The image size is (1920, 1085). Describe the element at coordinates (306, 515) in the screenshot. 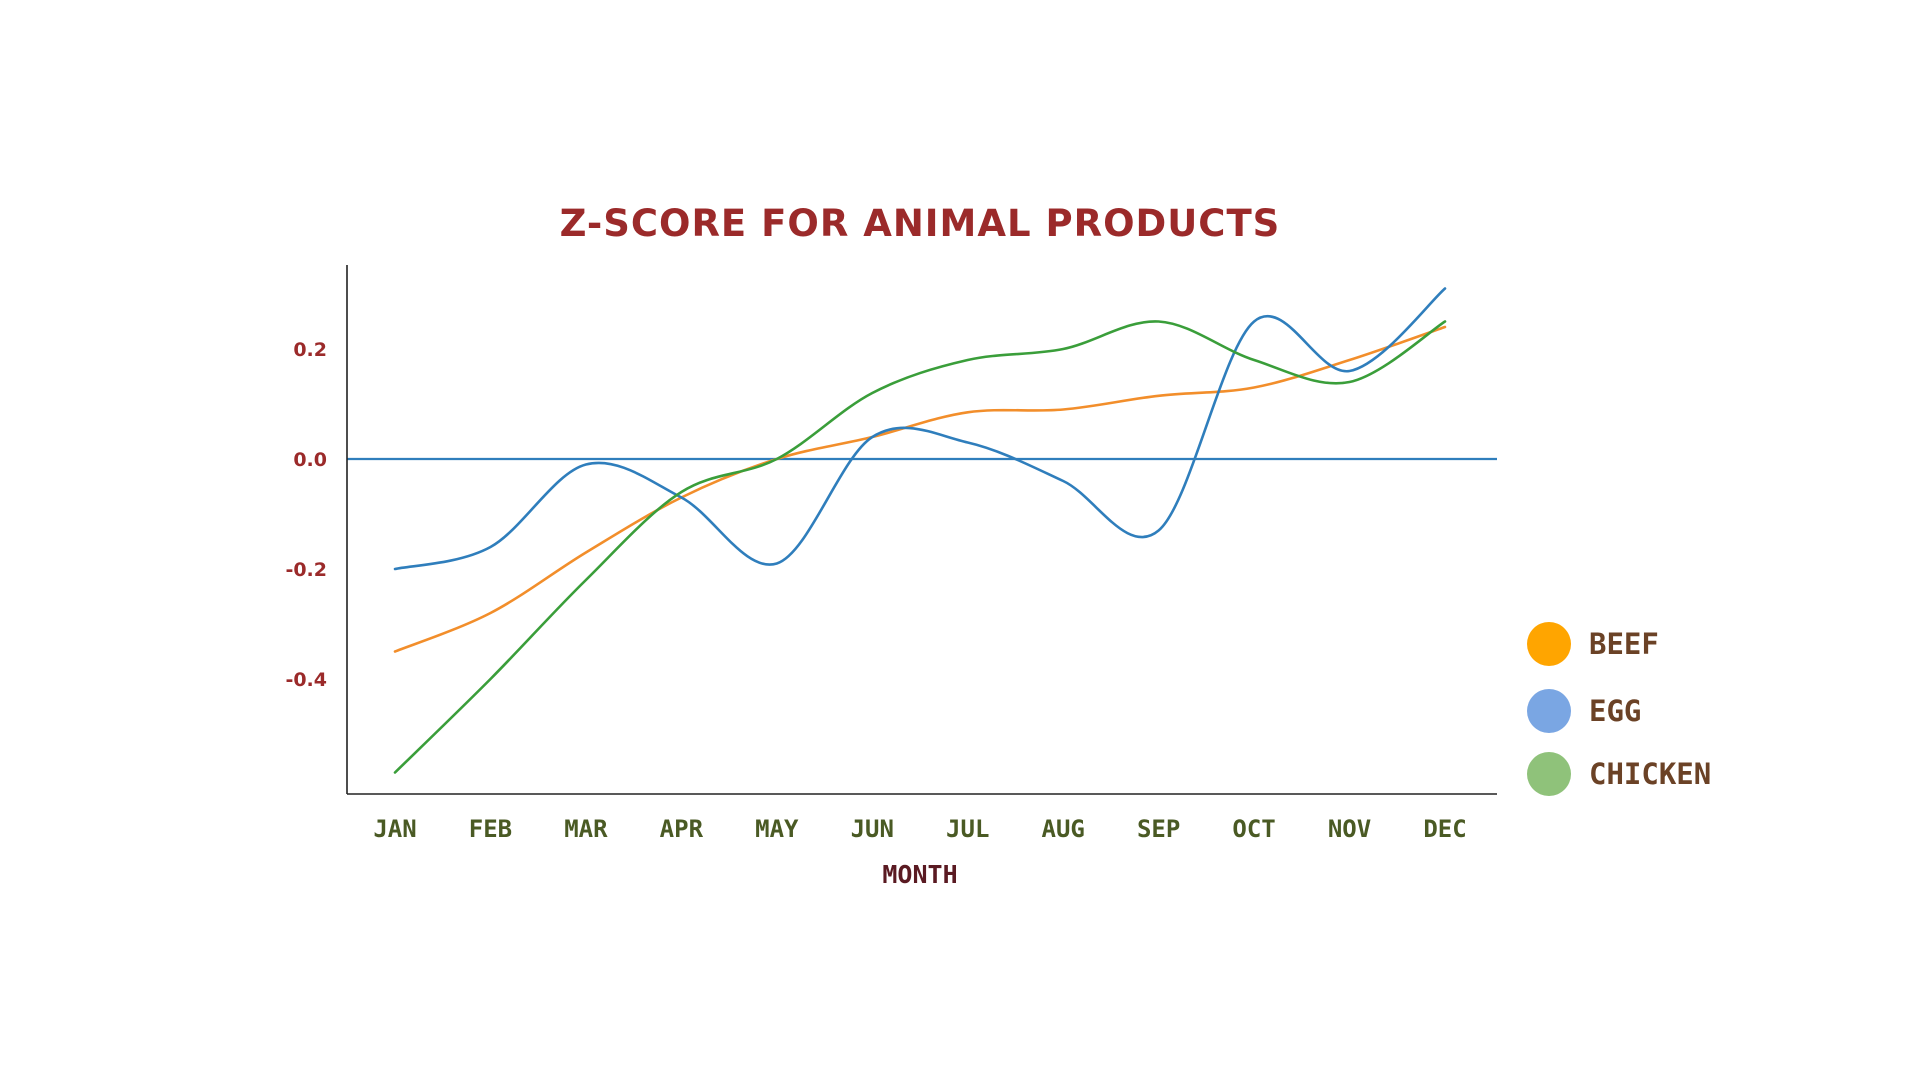

I see `y-tick-labels: 0.2 0.0 -0.2 -0.4` at that location.